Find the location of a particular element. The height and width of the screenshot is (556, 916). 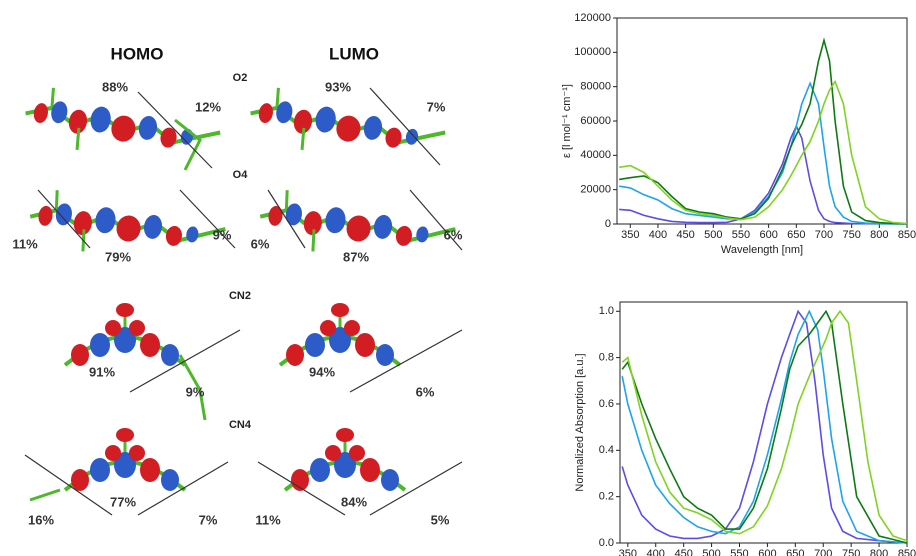

y-tick-label: 0 is located at coordinates (608, 224).